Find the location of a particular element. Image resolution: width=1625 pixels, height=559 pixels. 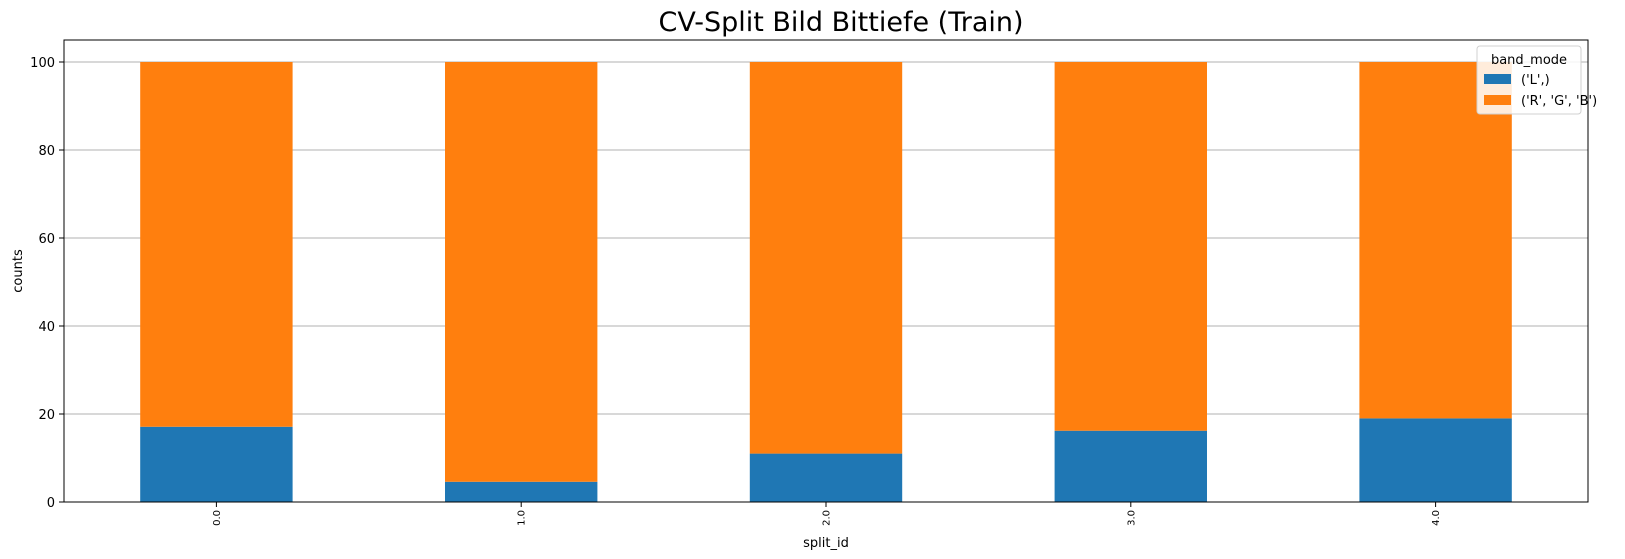

legend-label-0: ('L',) is located at coordinates (1535, 80).